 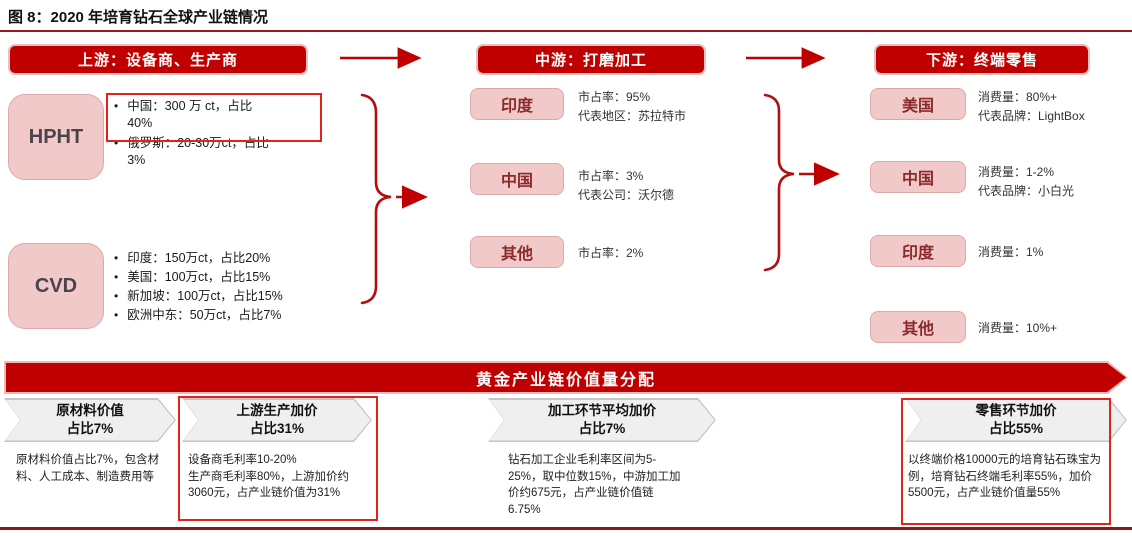 I want to click on stage-raw-material-desc: 原材料价值占比7%，包含材料、人工成本、制造费用等, so click(x=88, y=468).